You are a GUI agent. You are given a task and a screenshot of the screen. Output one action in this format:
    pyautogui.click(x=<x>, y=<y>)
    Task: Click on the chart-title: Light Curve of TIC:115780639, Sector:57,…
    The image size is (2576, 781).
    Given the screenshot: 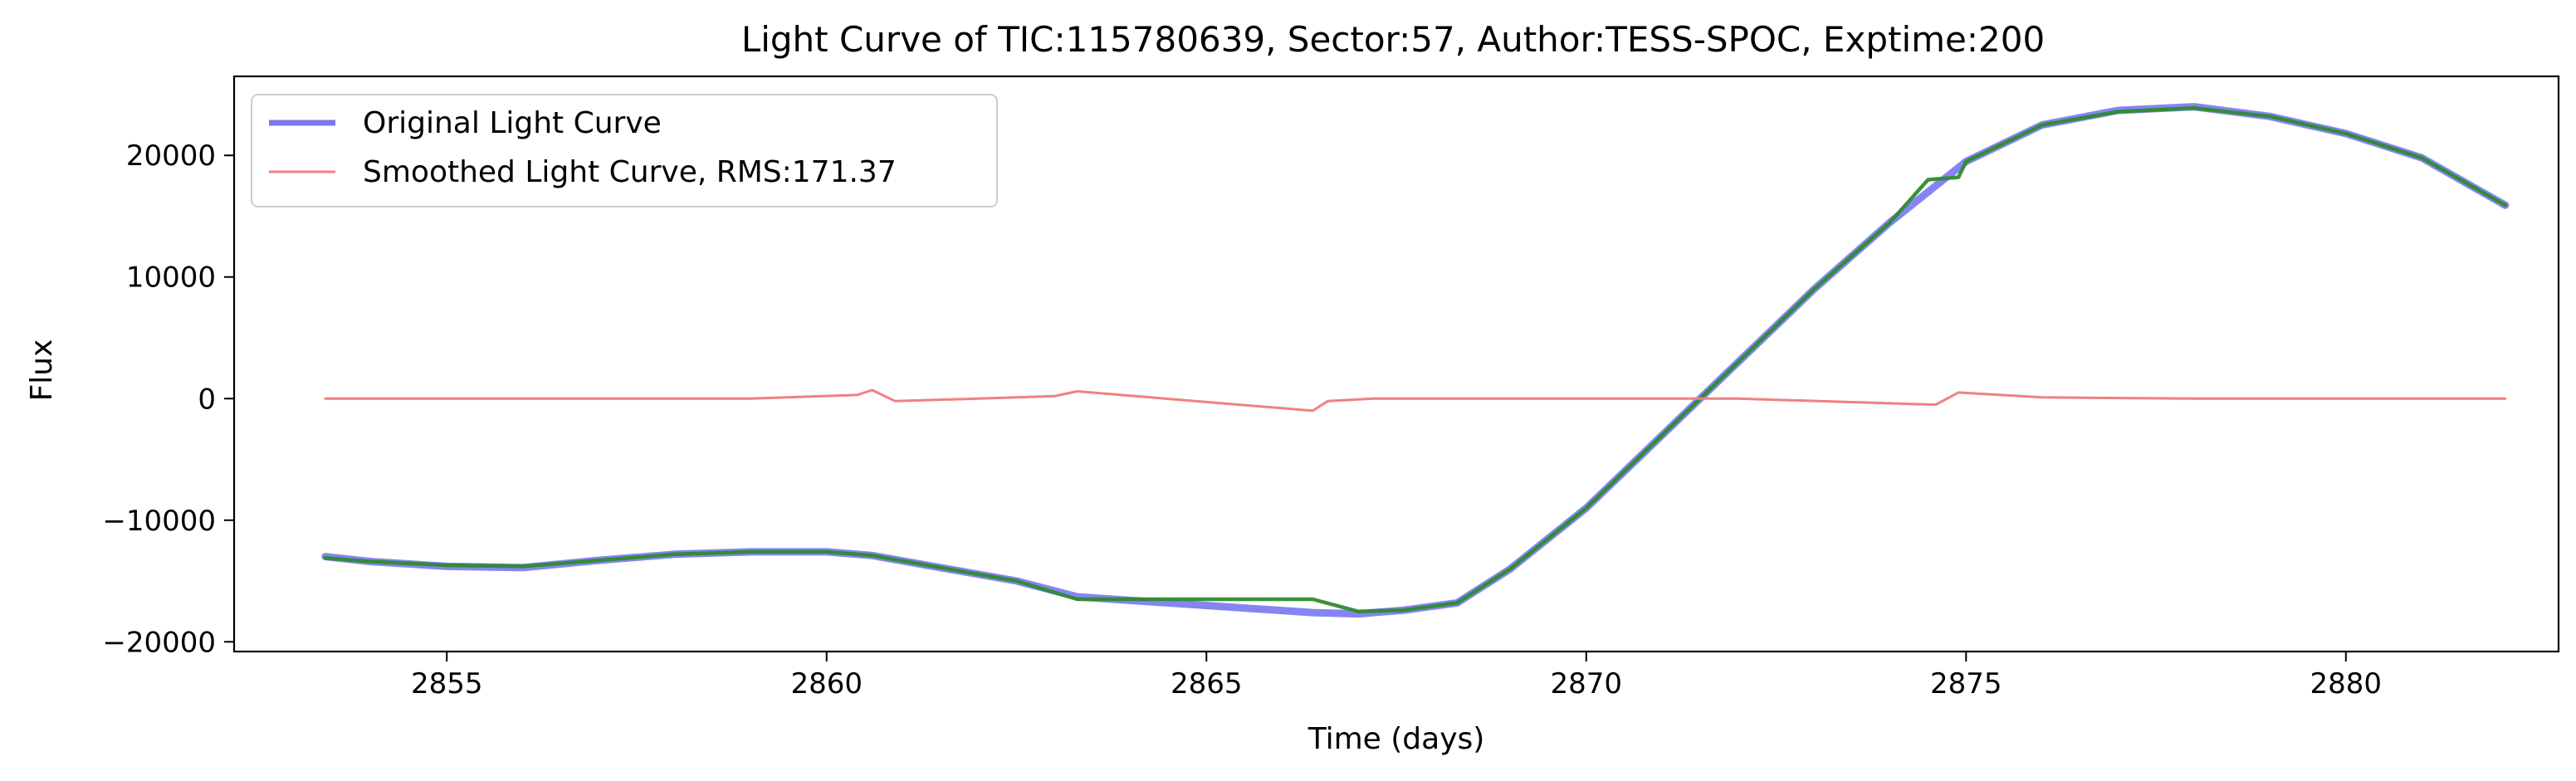 What is the action you would take?
    pyautogui.click(x=1393, y=39)
    